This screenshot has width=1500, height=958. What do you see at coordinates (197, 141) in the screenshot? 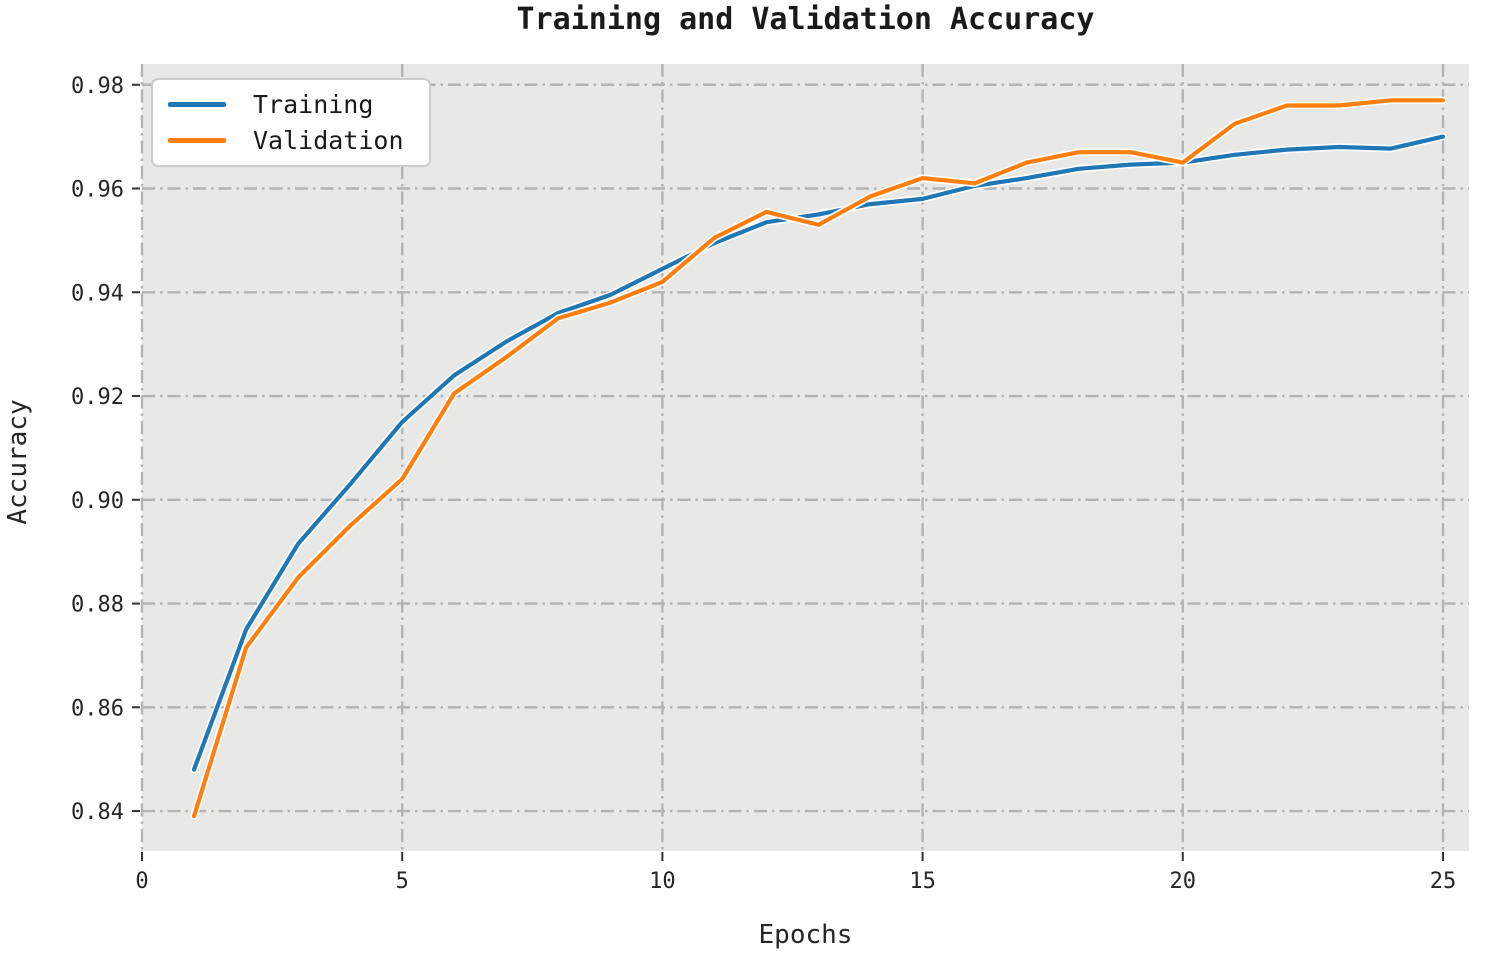
I see `legend-swatch-validation-line-icon` at bounding box center [197, 141].